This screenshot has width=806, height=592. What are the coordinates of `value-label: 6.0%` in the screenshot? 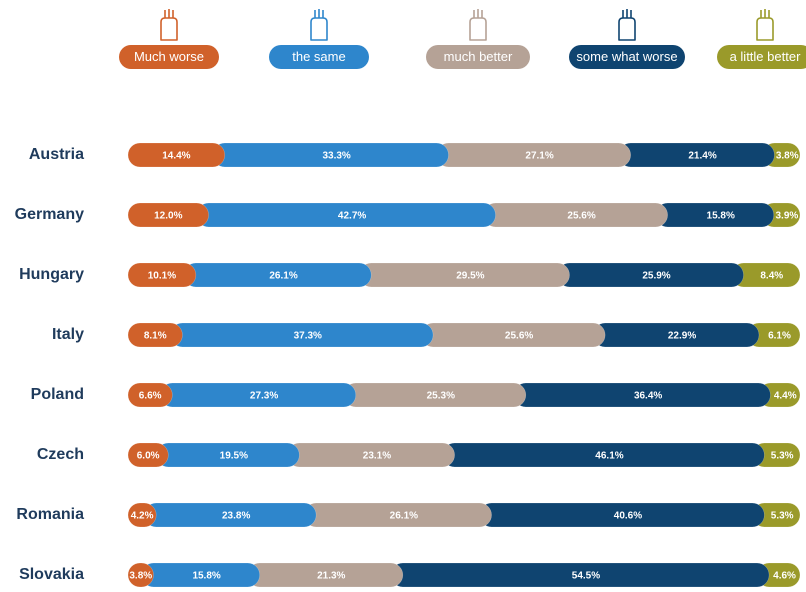 It's located at (148, 456).